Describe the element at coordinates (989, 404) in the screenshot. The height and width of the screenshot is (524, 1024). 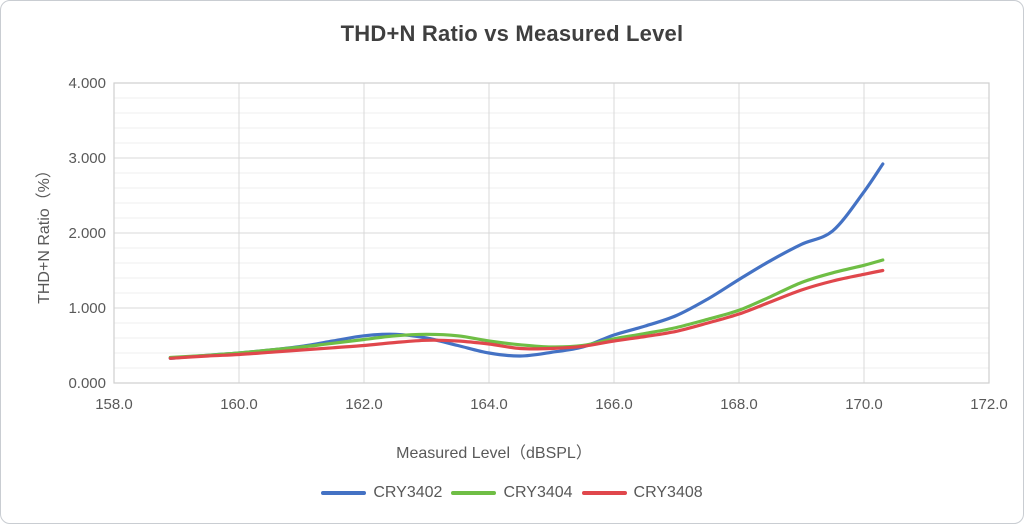
I see `x-tick-label: 172.0` at that location.